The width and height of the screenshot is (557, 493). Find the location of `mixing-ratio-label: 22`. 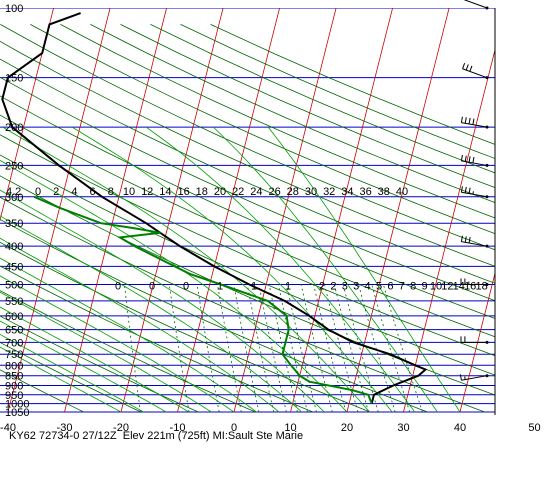

mixing-ratio-label: 22 is located at coordinates (238, 192).